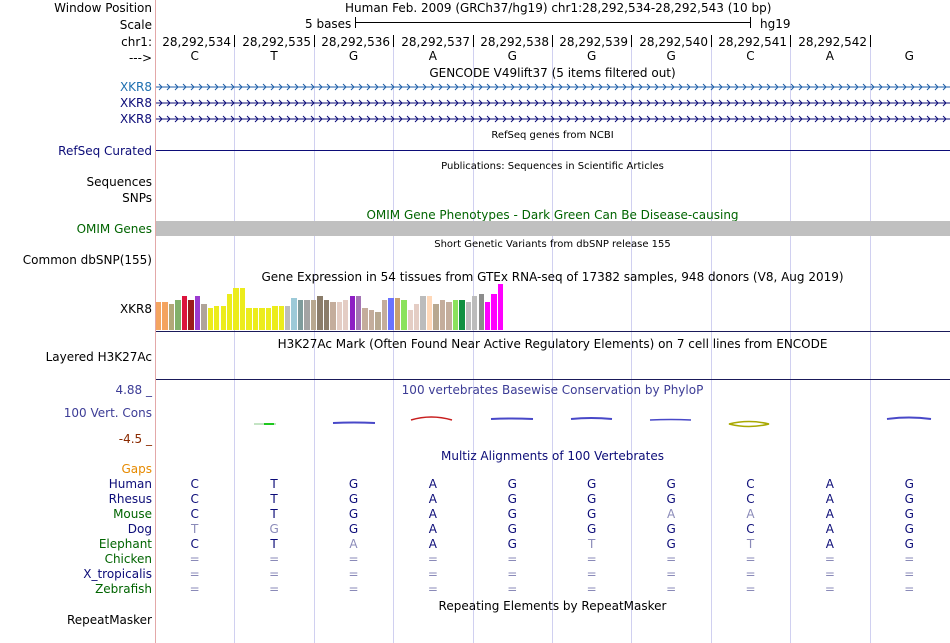  I want to click on refseq-label: RefSeq Curated, so click(105, 151).